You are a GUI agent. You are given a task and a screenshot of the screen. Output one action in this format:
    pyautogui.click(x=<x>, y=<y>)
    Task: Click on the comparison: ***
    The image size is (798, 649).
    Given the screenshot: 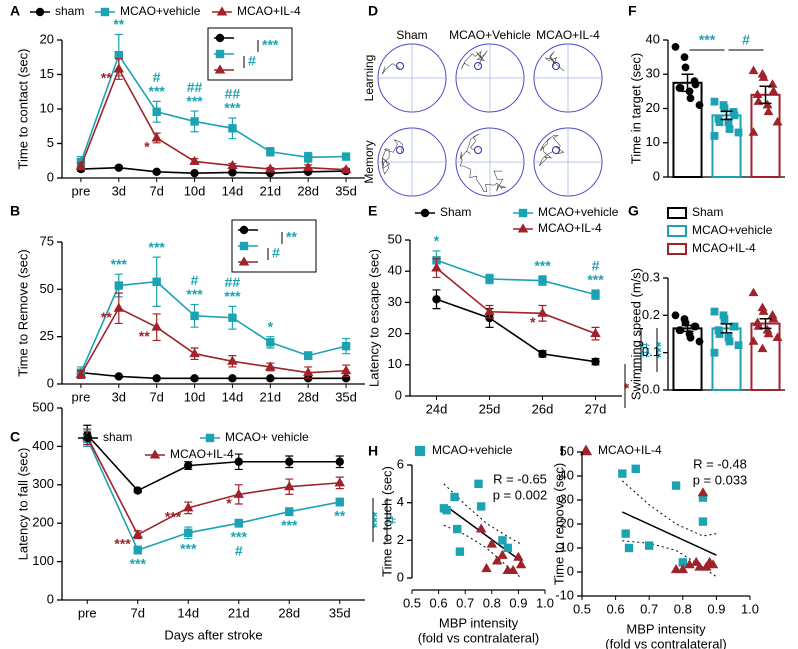 What is the action you would take?
    pyautogui.click(x=707, y=40)
    